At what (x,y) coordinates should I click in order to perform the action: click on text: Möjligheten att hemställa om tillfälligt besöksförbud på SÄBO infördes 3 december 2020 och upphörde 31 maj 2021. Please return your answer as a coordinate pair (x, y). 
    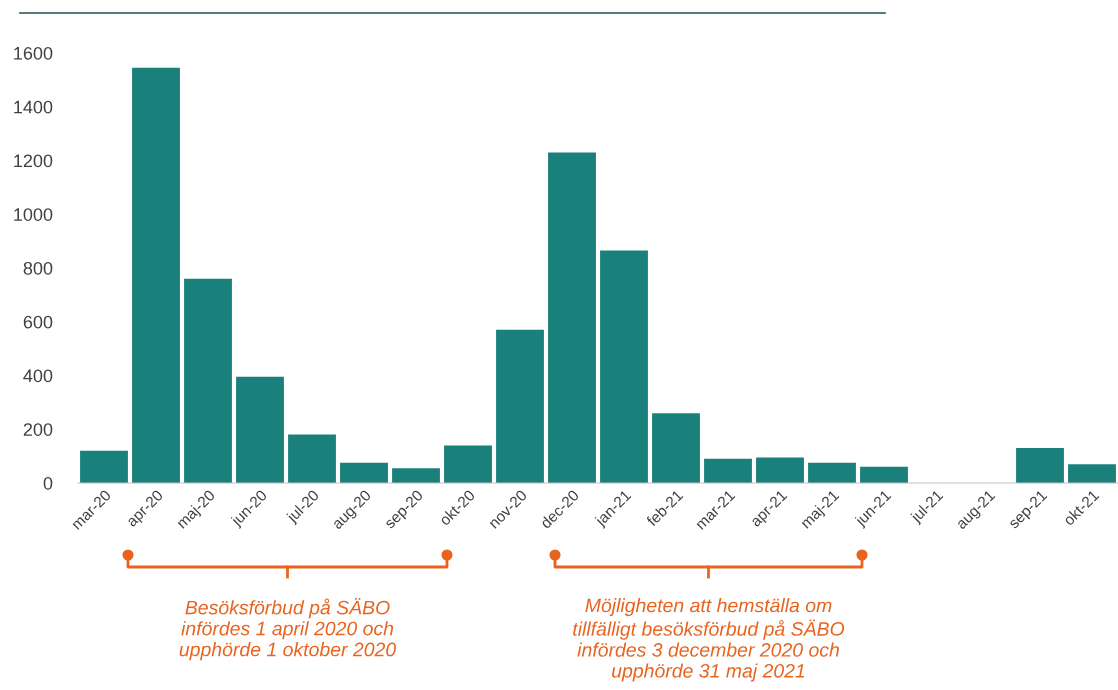
    Looking at the image, I should click on (709, 640).